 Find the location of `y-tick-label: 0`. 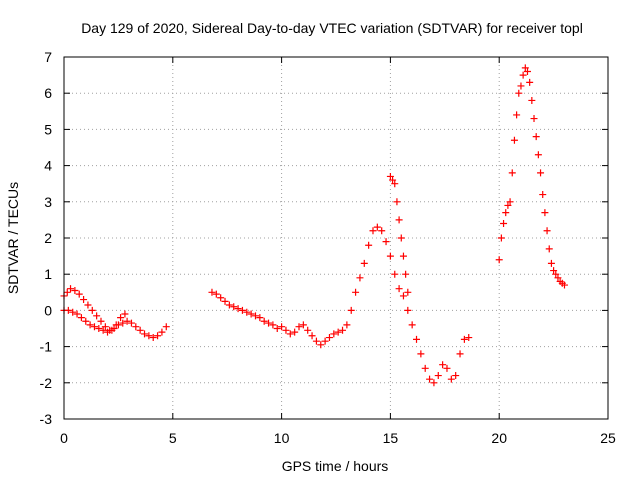

y-tick-label: 0 is located at coordinates (48, 310).